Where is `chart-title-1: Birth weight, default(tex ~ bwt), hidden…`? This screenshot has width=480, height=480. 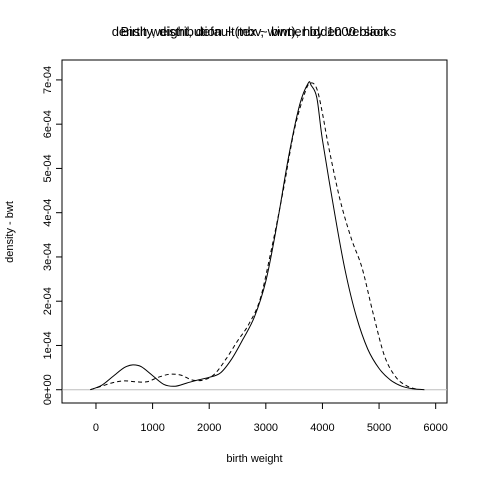 chart-title-1: Birth weight, default(tex ~ bwt), hidden… is located at coordinates (253, 31).